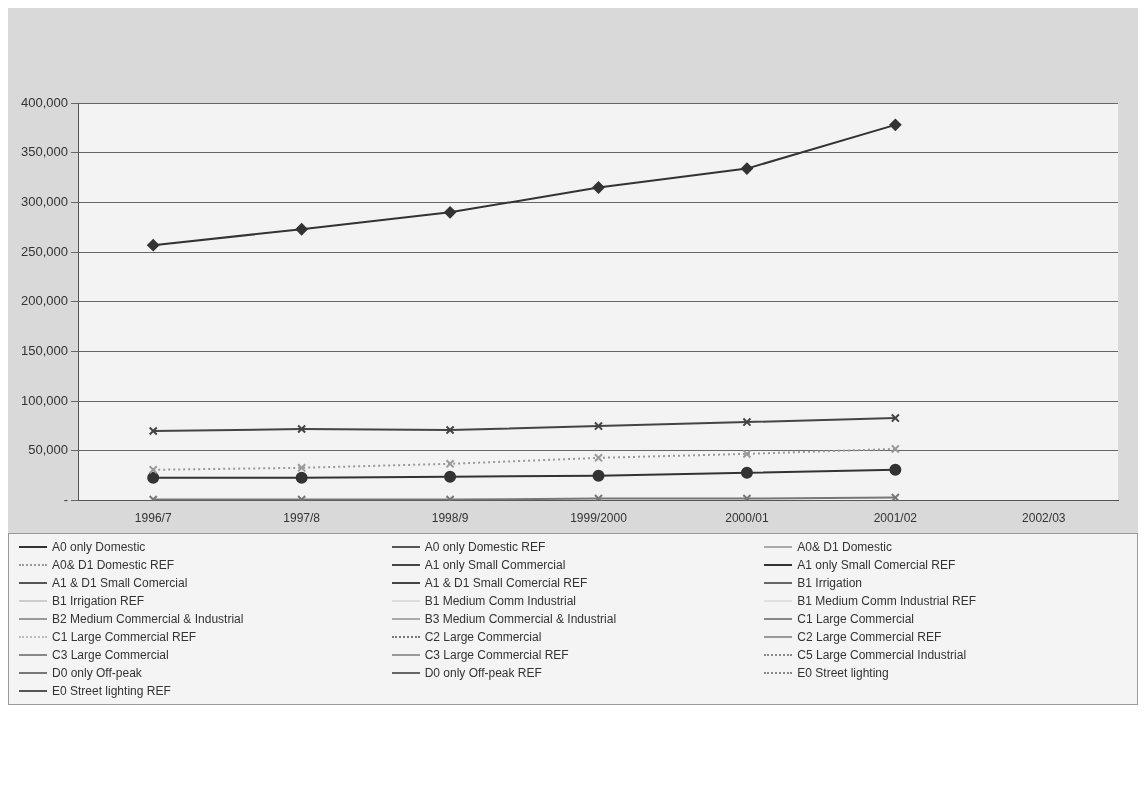  Describe the element at coordinates (302, 518) in the screenshot. I see `x-tick-label: 1997/8` at that location.